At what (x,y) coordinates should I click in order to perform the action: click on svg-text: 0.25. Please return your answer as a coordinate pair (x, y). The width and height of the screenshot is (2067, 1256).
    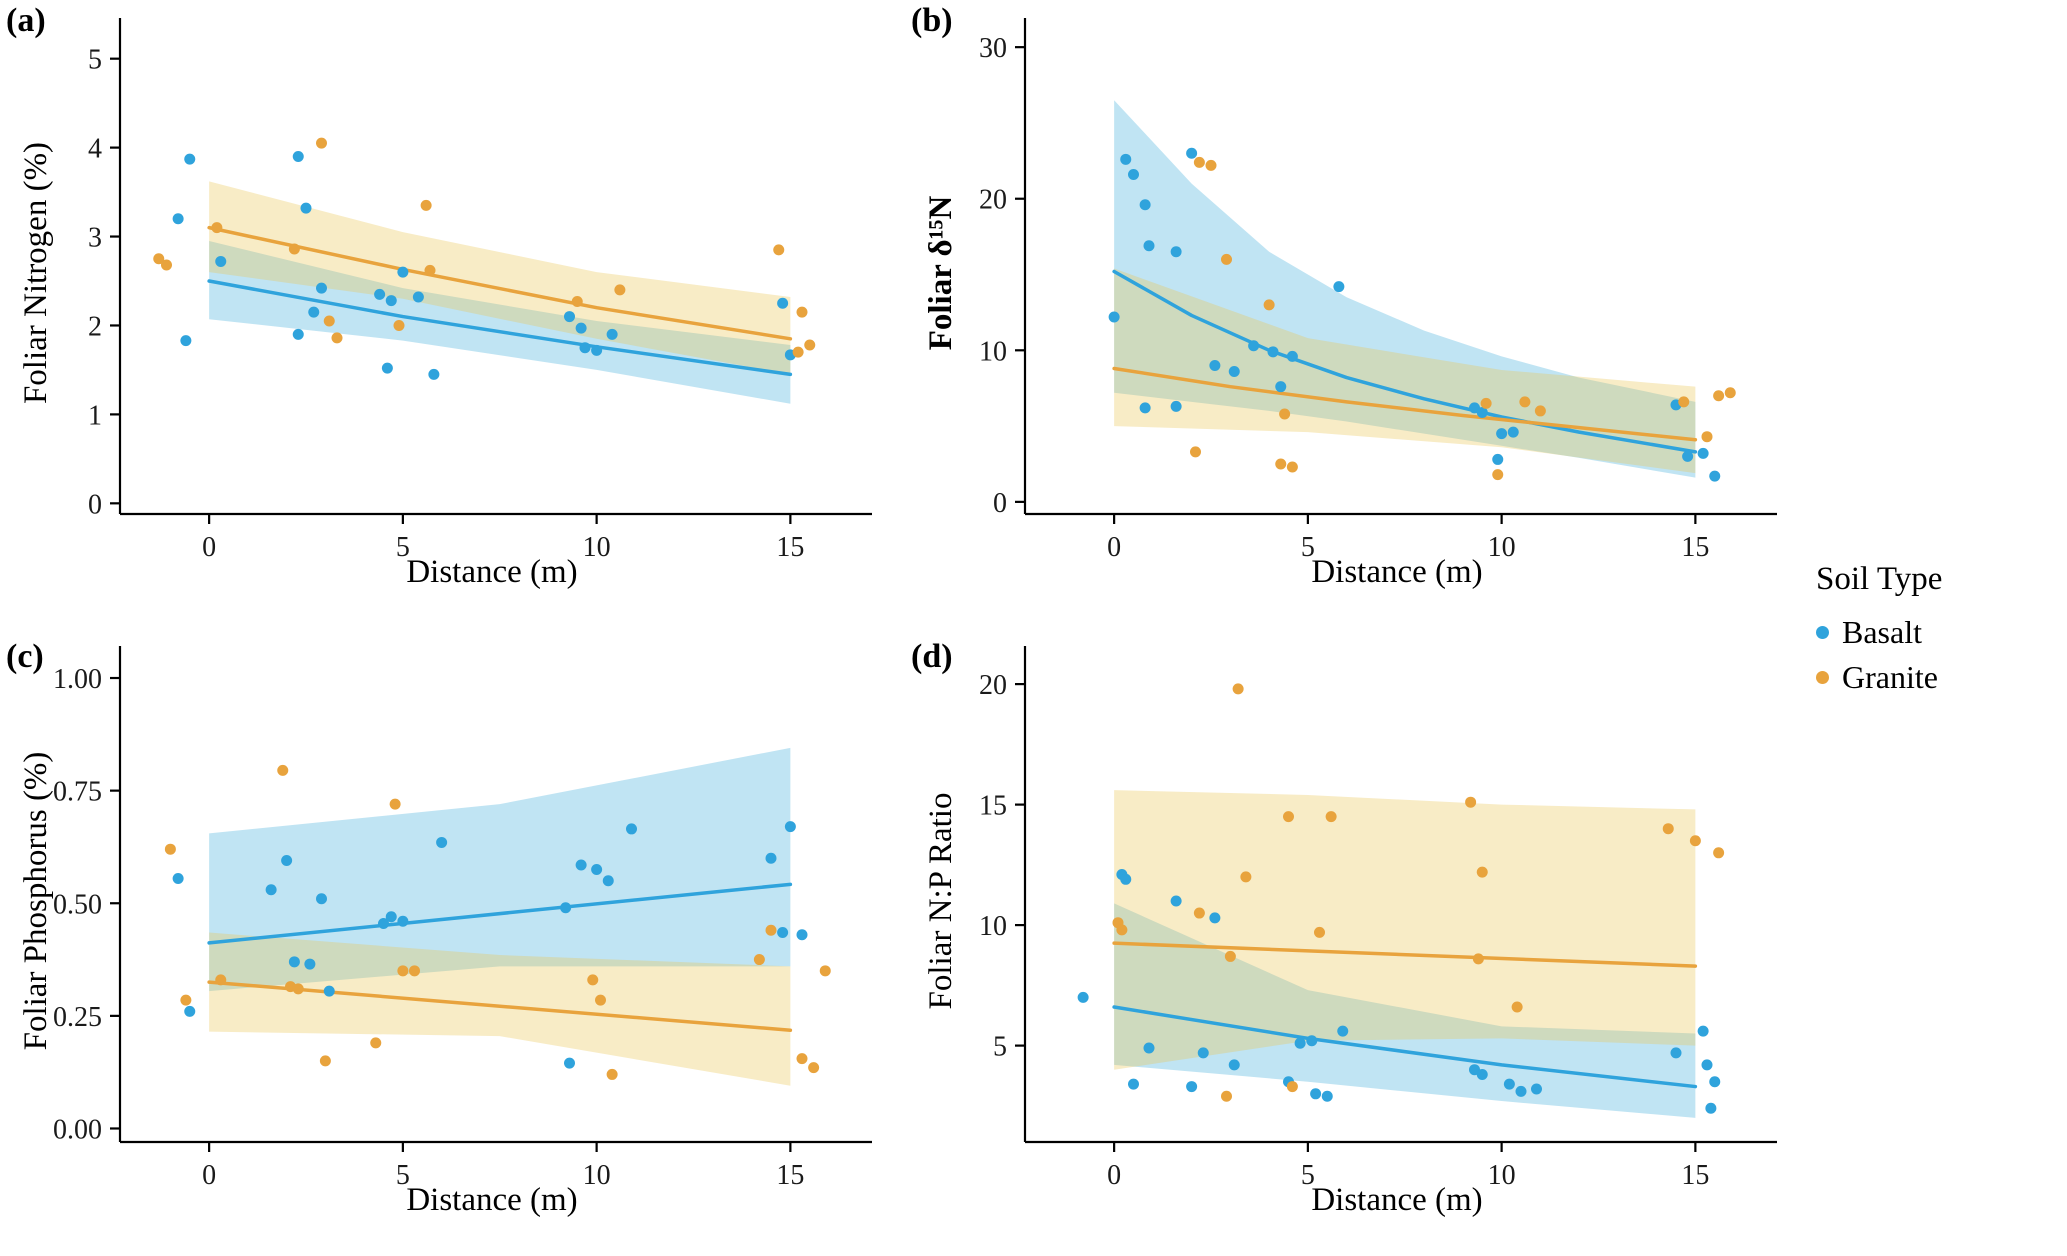
    Looking at the image, I should click on (77, 1017).